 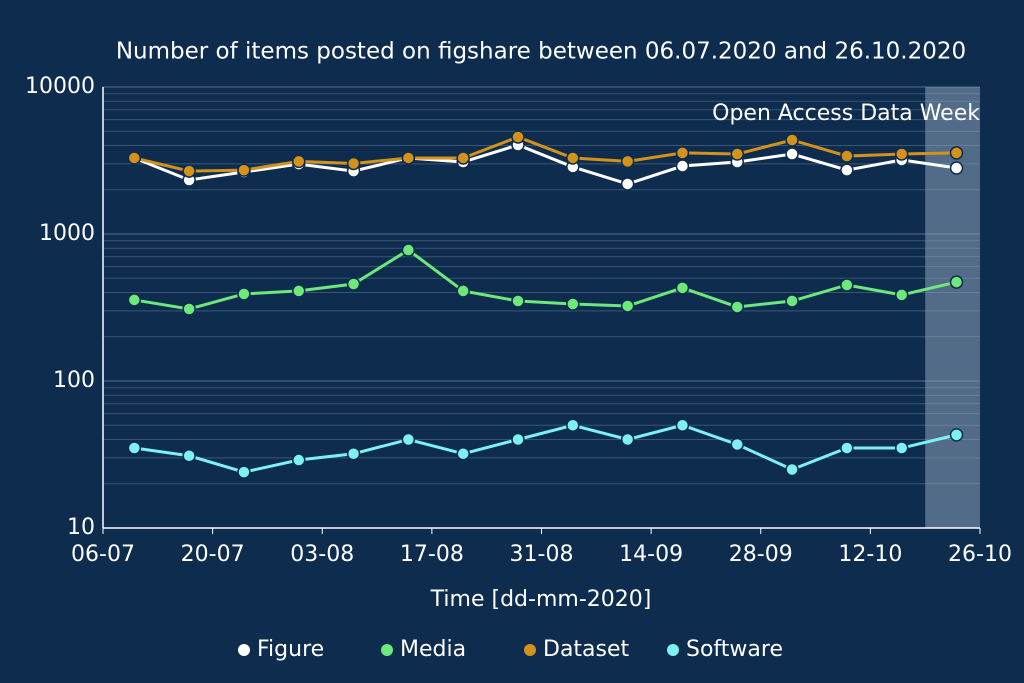 I want to click on x-tick-label: 31-08, so click(x=542, y=554).